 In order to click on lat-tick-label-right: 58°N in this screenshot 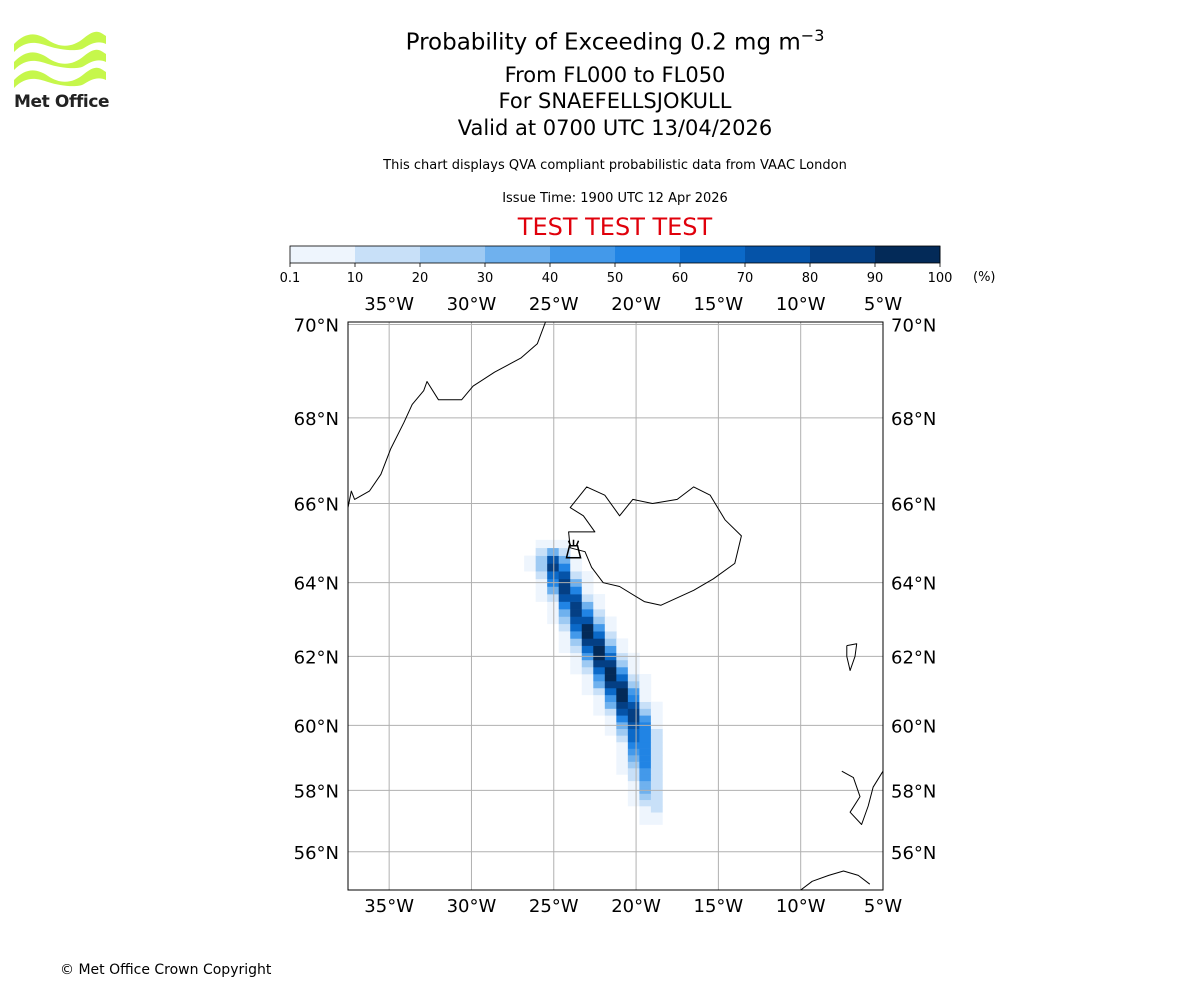, I will do `click(913, 791)`.